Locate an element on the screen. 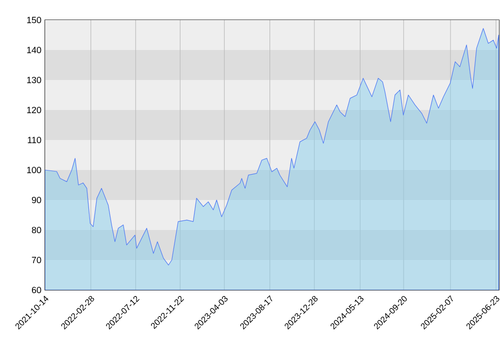  y-tick-label: 150 is located at coordinates (34, 20).